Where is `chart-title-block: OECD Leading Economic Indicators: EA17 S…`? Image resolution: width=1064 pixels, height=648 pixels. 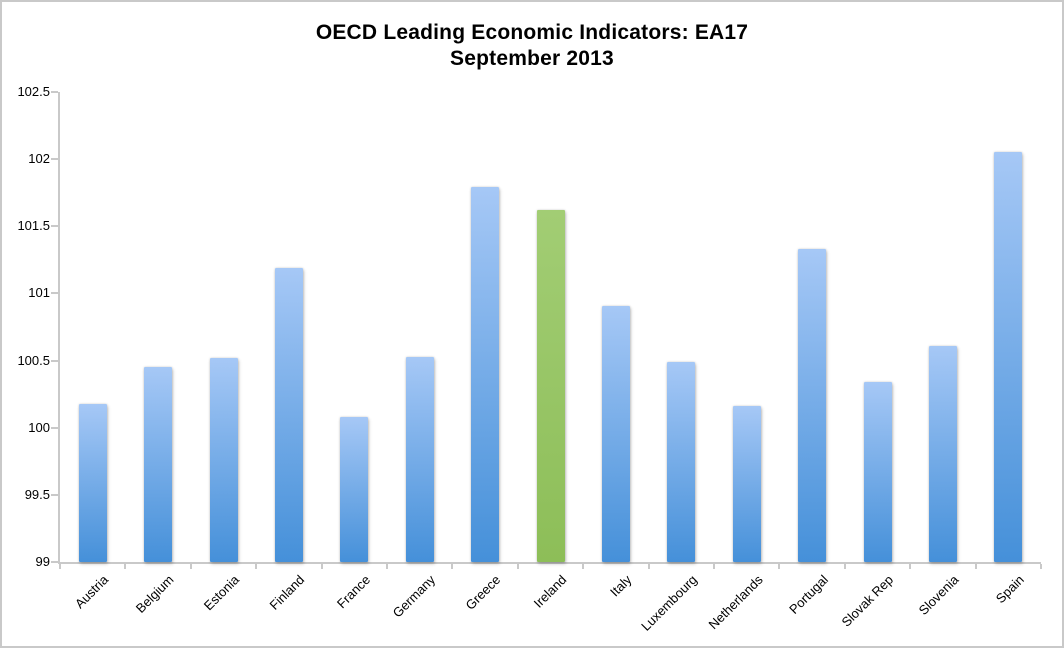 chart-title-block: OECD Leading Economic Indicators: EA17 S… is located at coordinates (532, 46).